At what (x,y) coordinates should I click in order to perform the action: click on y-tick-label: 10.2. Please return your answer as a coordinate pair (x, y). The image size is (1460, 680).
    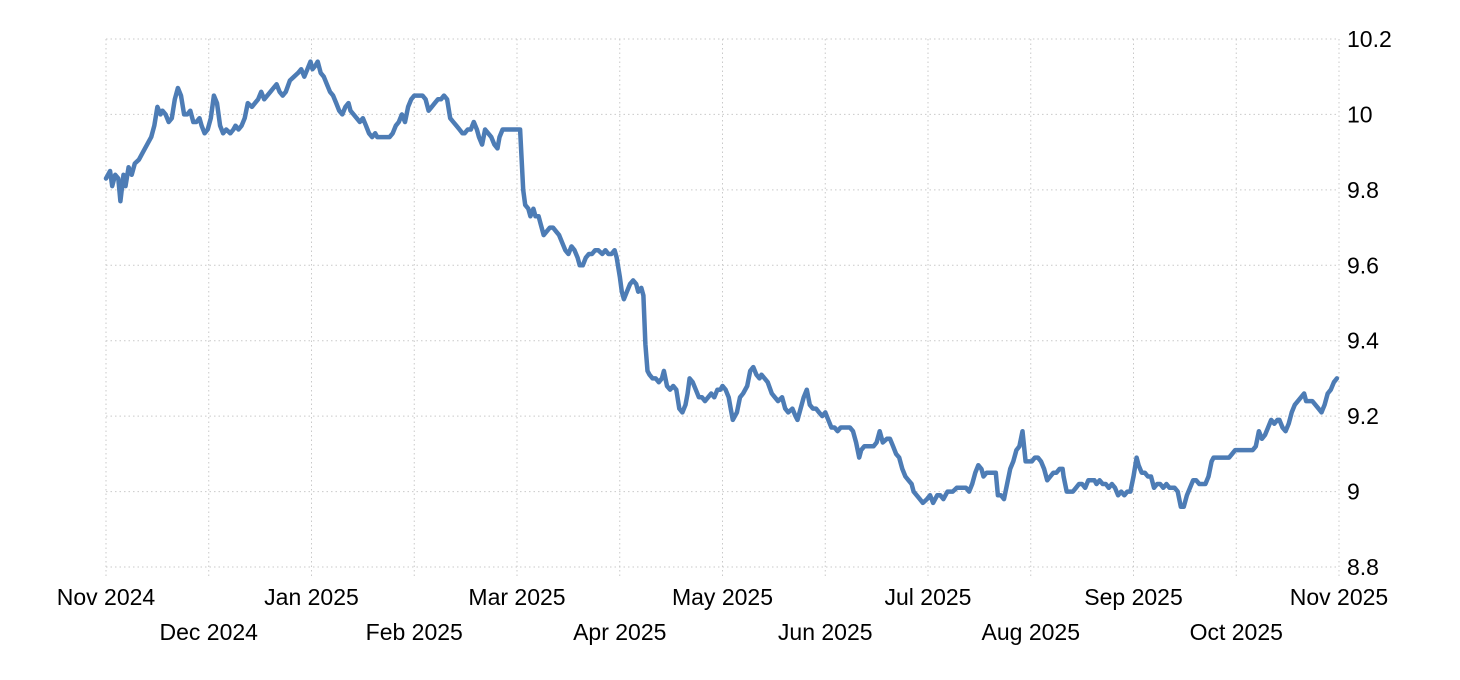
    Looking at the image, I should click on (1369, 39).